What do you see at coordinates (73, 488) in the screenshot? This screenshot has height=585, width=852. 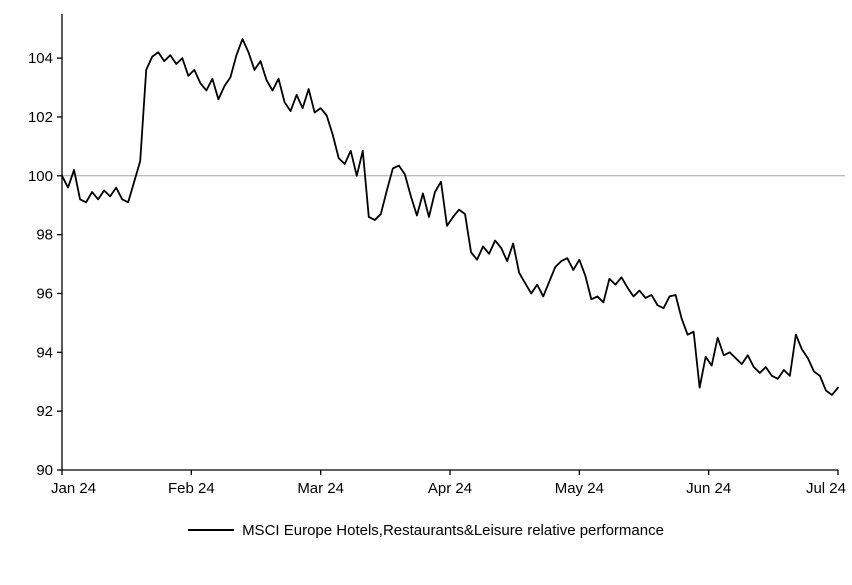 I see `x-tick-label: Jan 24` at bounding box center [73, 488].